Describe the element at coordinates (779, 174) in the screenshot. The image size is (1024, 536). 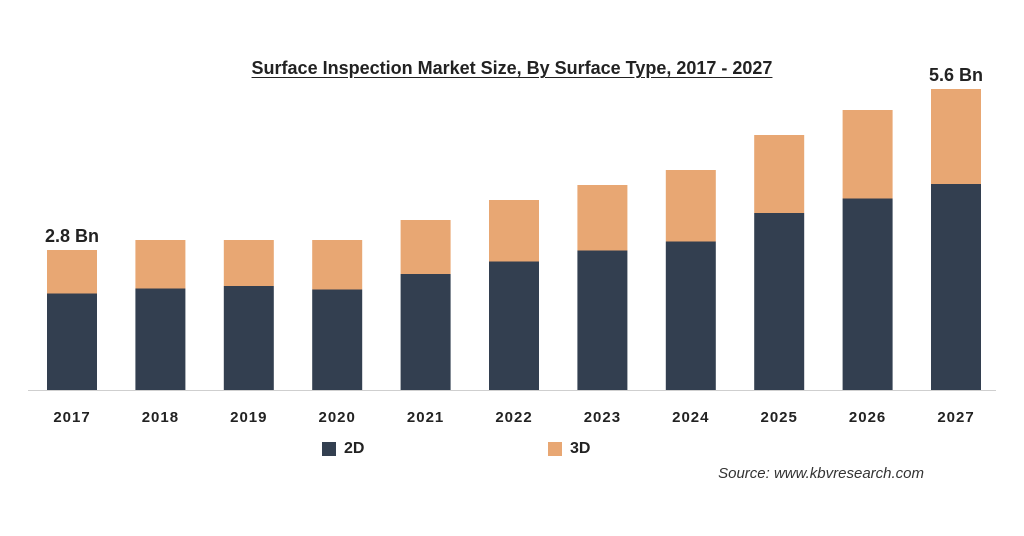
I see `bar-3d-2025` at that location.